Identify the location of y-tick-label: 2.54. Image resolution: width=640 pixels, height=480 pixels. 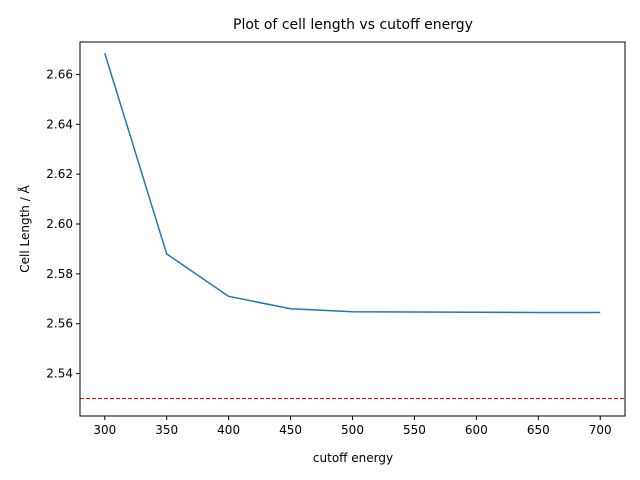
(59, 374).